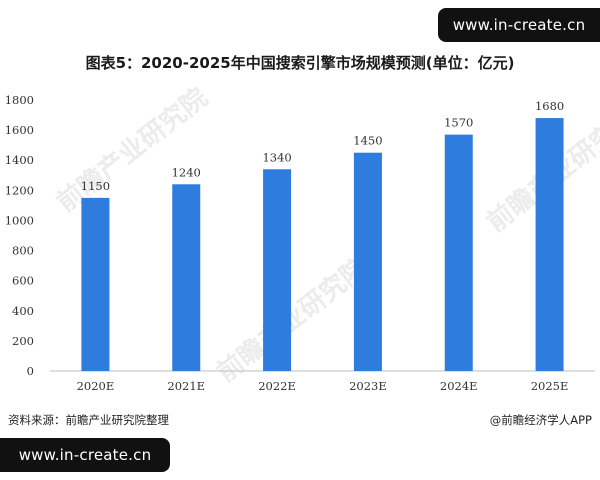  What do you see at coordinates (23, 251) in the screenshot?
I see `y-tick-label: 800` at bounding box center [23, 251].